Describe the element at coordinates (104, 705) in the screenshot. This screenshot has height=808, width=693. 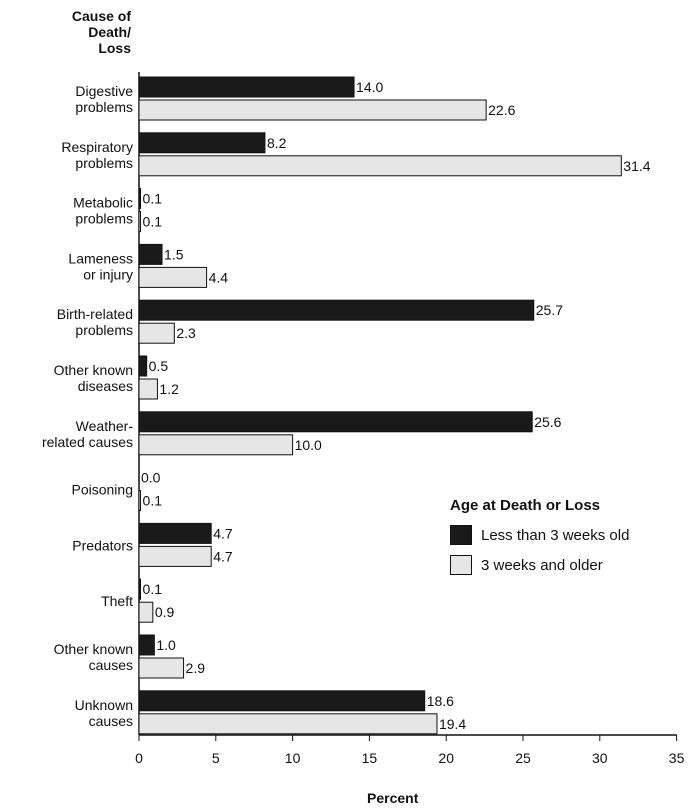
I see `category-label: Unknown` at that location.